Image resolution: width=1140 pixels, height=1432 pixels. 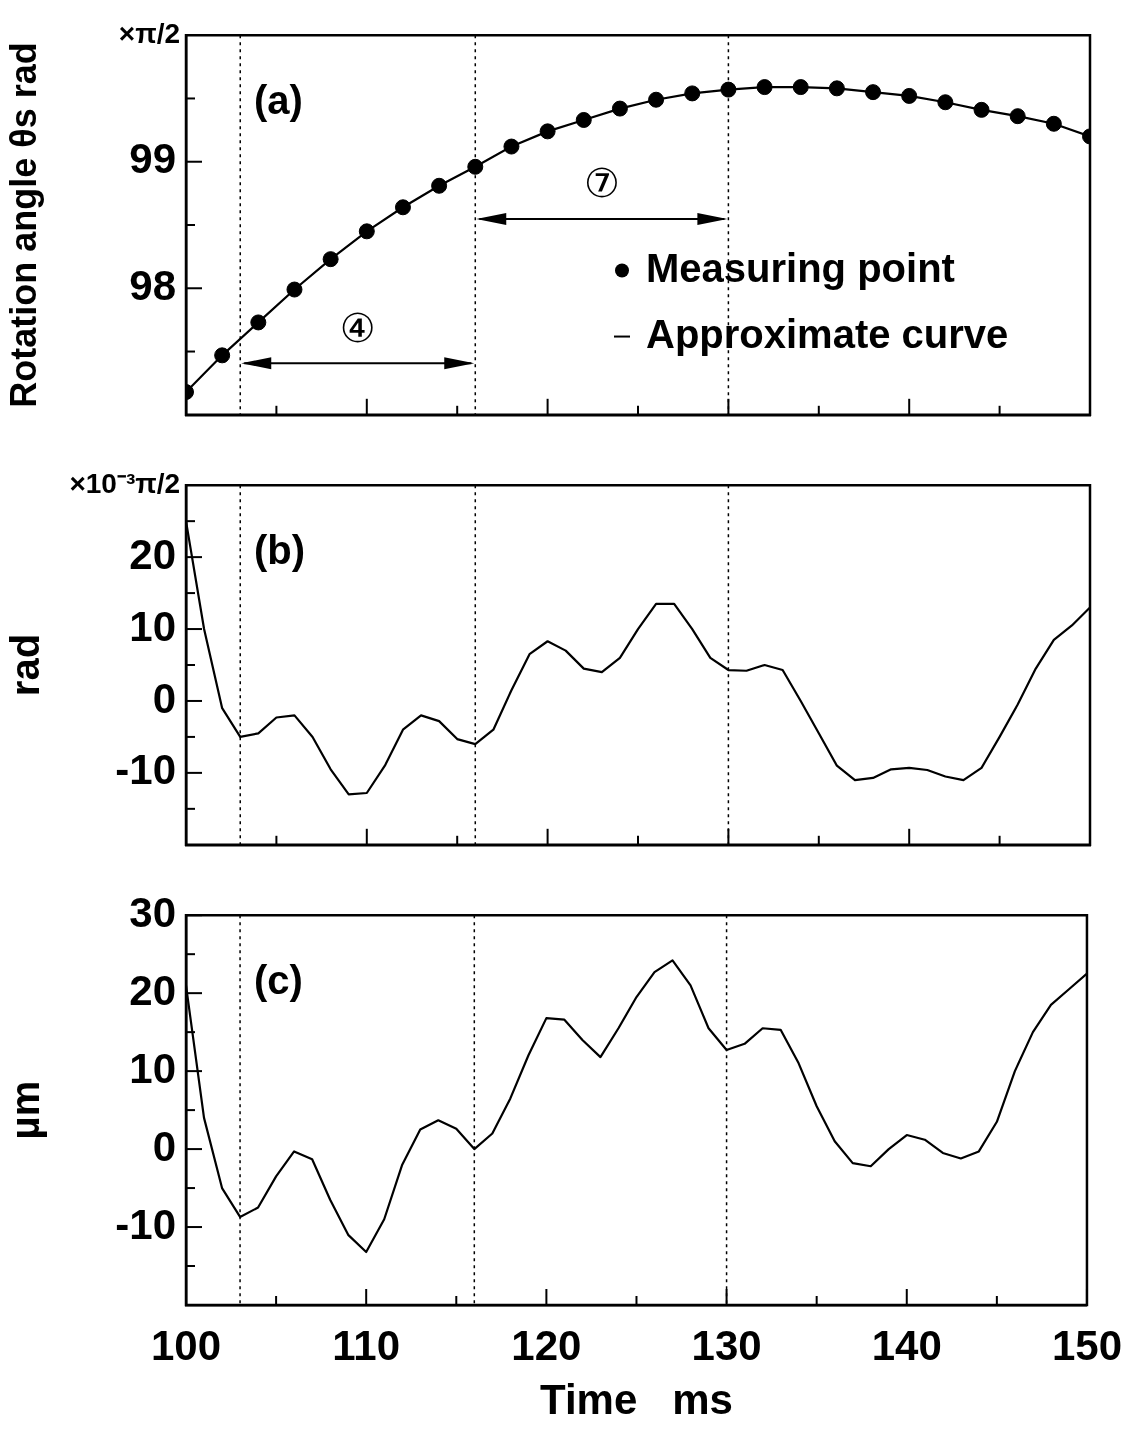 What do you see at coordinates (152, 159) in the screenshot?
I see `y-tick-label: 99` at bounding box center [152, 159].